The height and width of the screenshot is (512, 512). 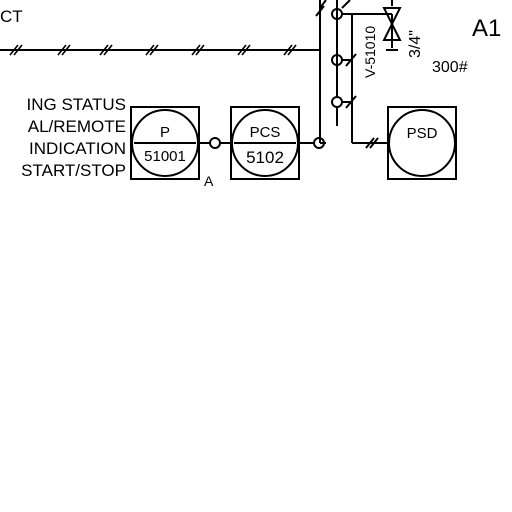 What do you see at coordinates (415, 44) in the screenshot?
I see `valve-size: 3/4"` at bounding box center [415, 44].